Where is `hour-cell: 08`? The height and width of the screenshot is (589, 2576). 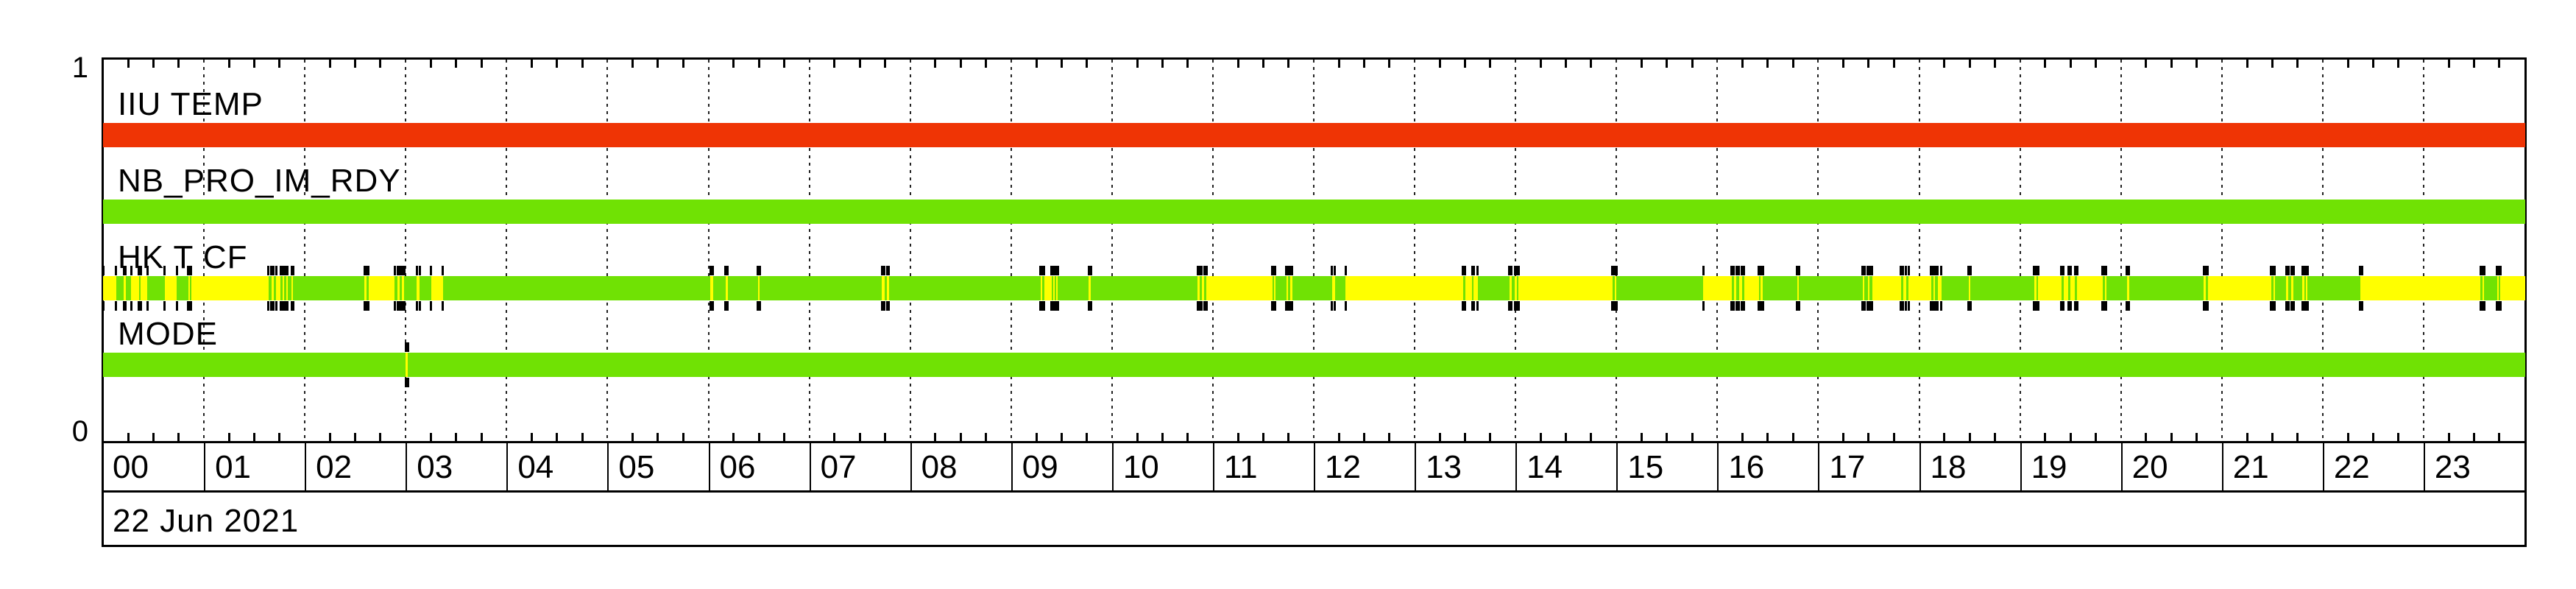
hour-cell: 08 is located at coordinates (960, 466).